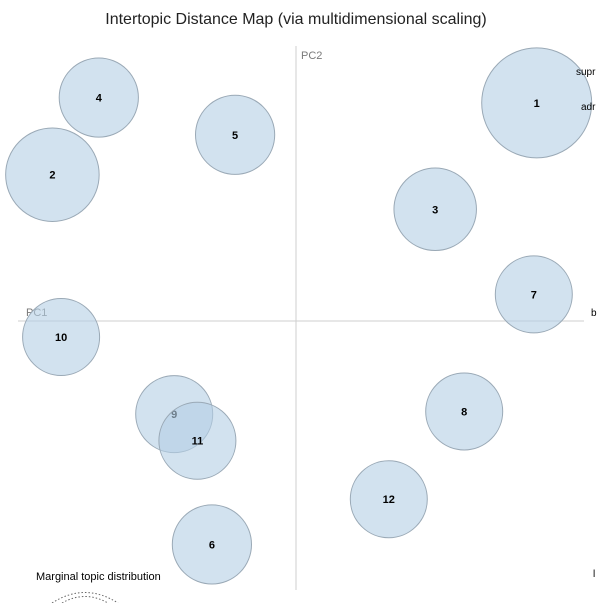 The height and width of the screenshot is (608, 607). I want to click on marginal-distribution-label: Marginal topic distribution, so click(98, 577).